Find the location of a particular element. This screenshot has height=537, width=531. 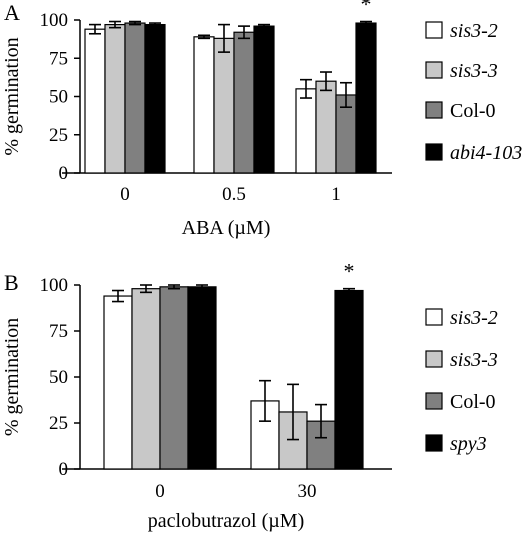

legend-label: abi4-103 is located at coordinates (486, 153).